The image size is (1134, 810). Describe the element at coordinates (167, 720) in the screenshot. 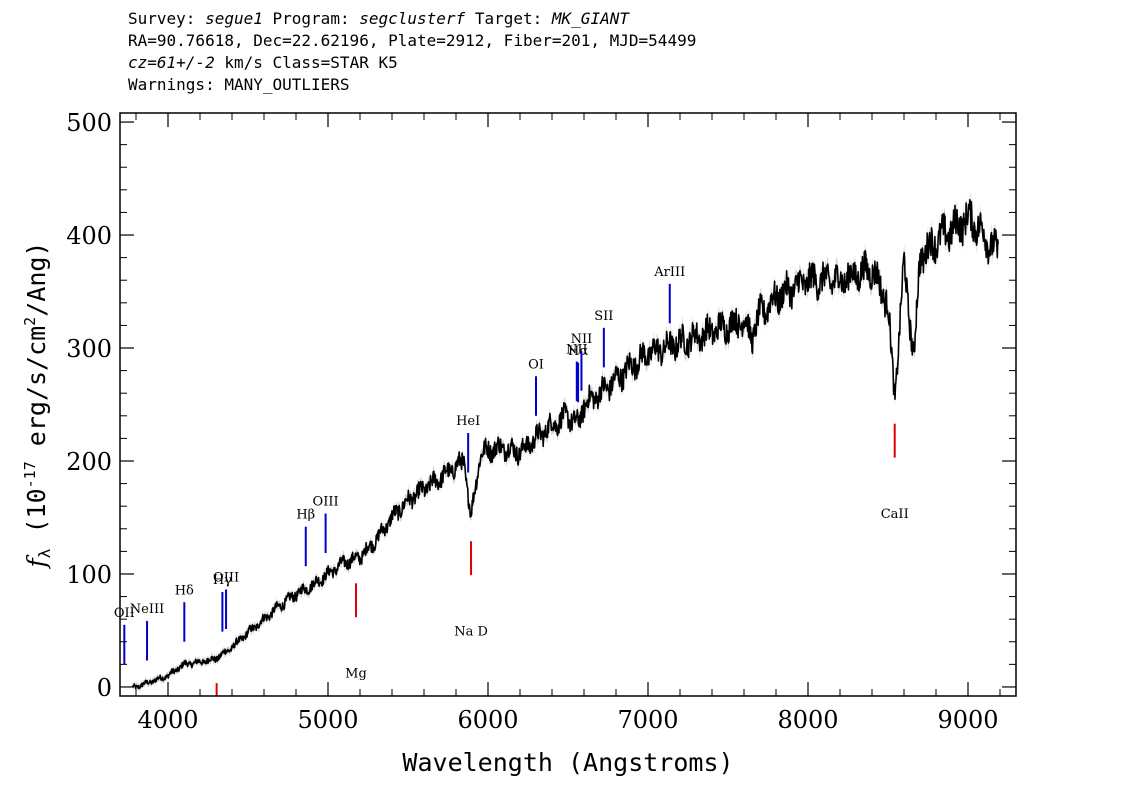

I see `x-tick-label: 4000` at that location.